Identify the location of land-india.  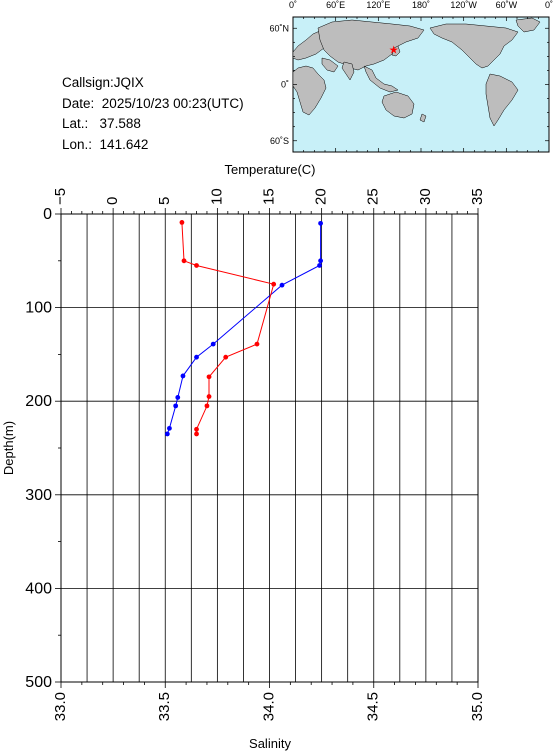
(348, 71).